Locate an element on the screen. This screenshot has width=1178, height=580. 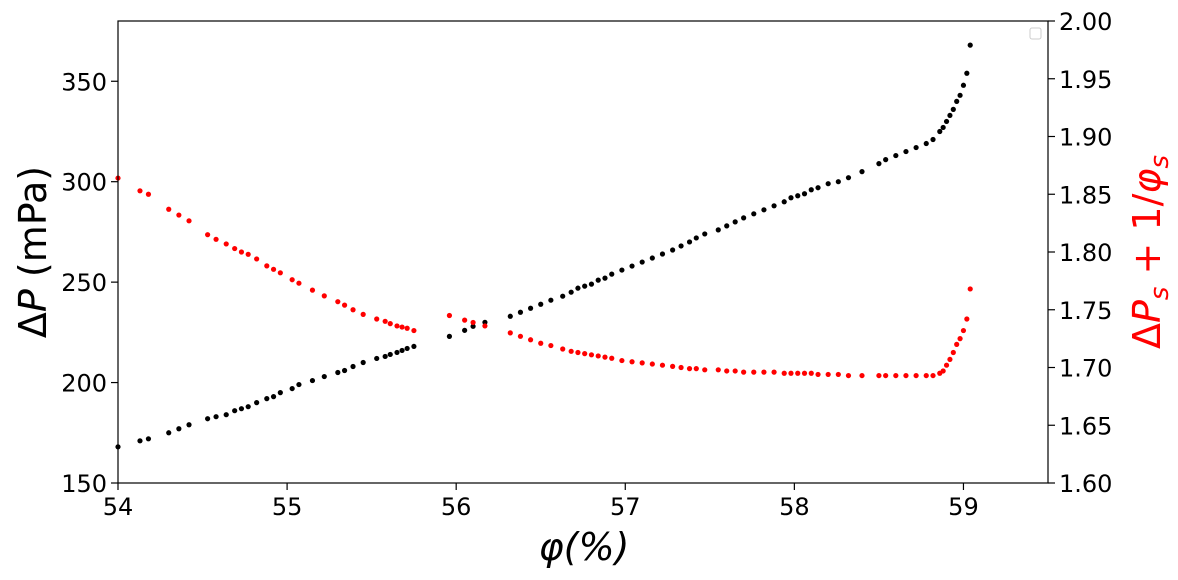
x-tick-label: 55 is located at coordinates (287, 507).